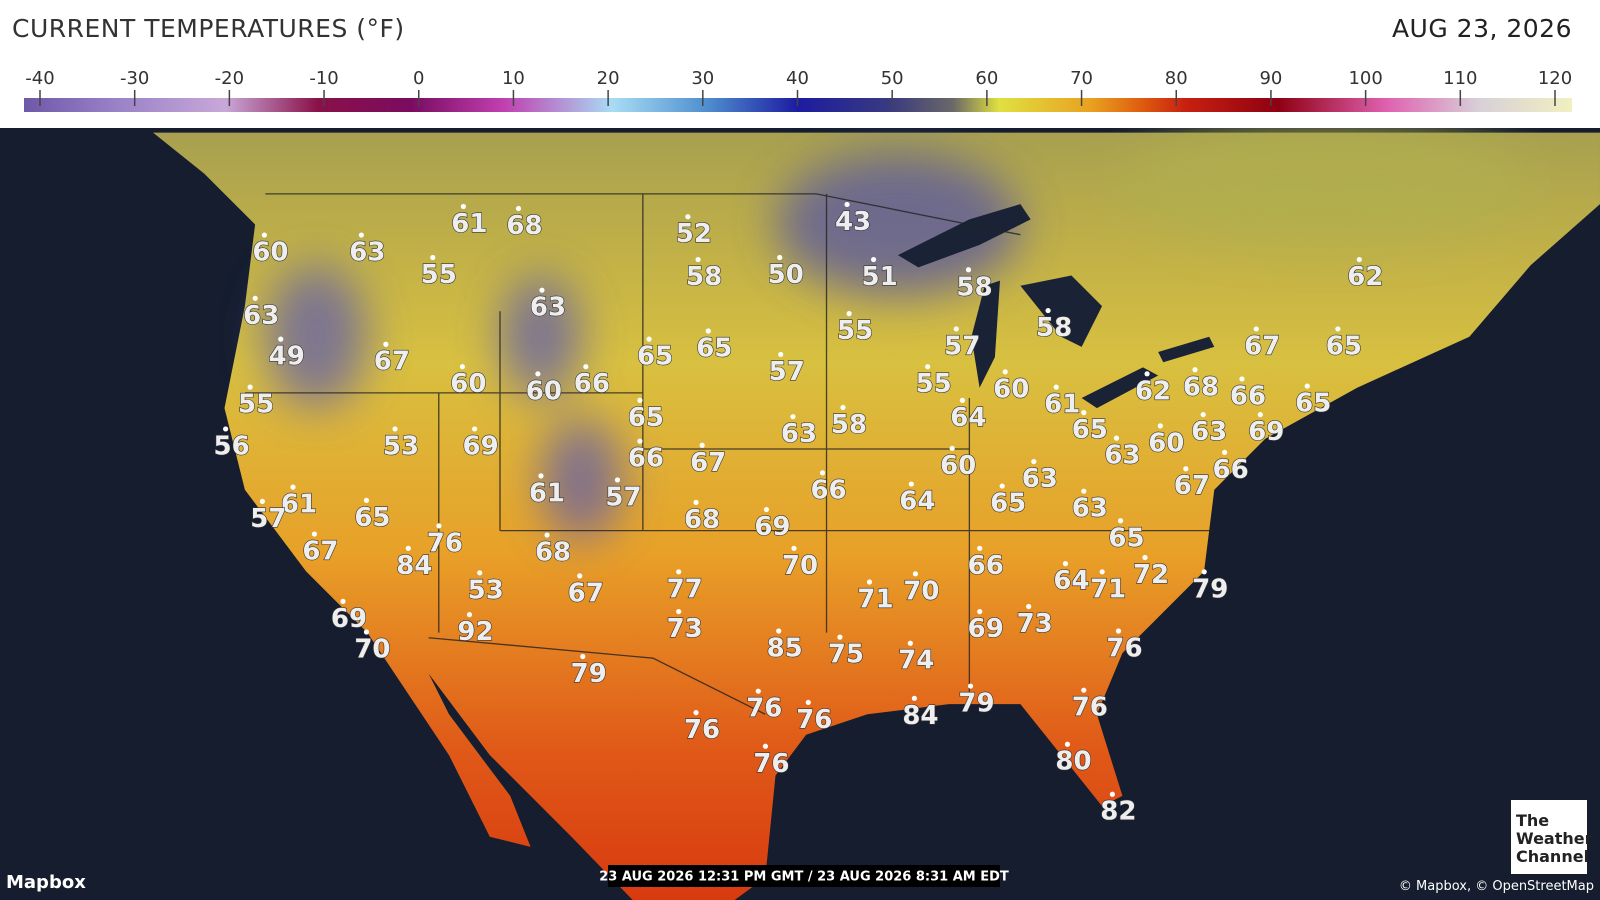 The width and height of the screenshot is (1600, 900). I want to click on logo-text: The, so click(1532, 820).